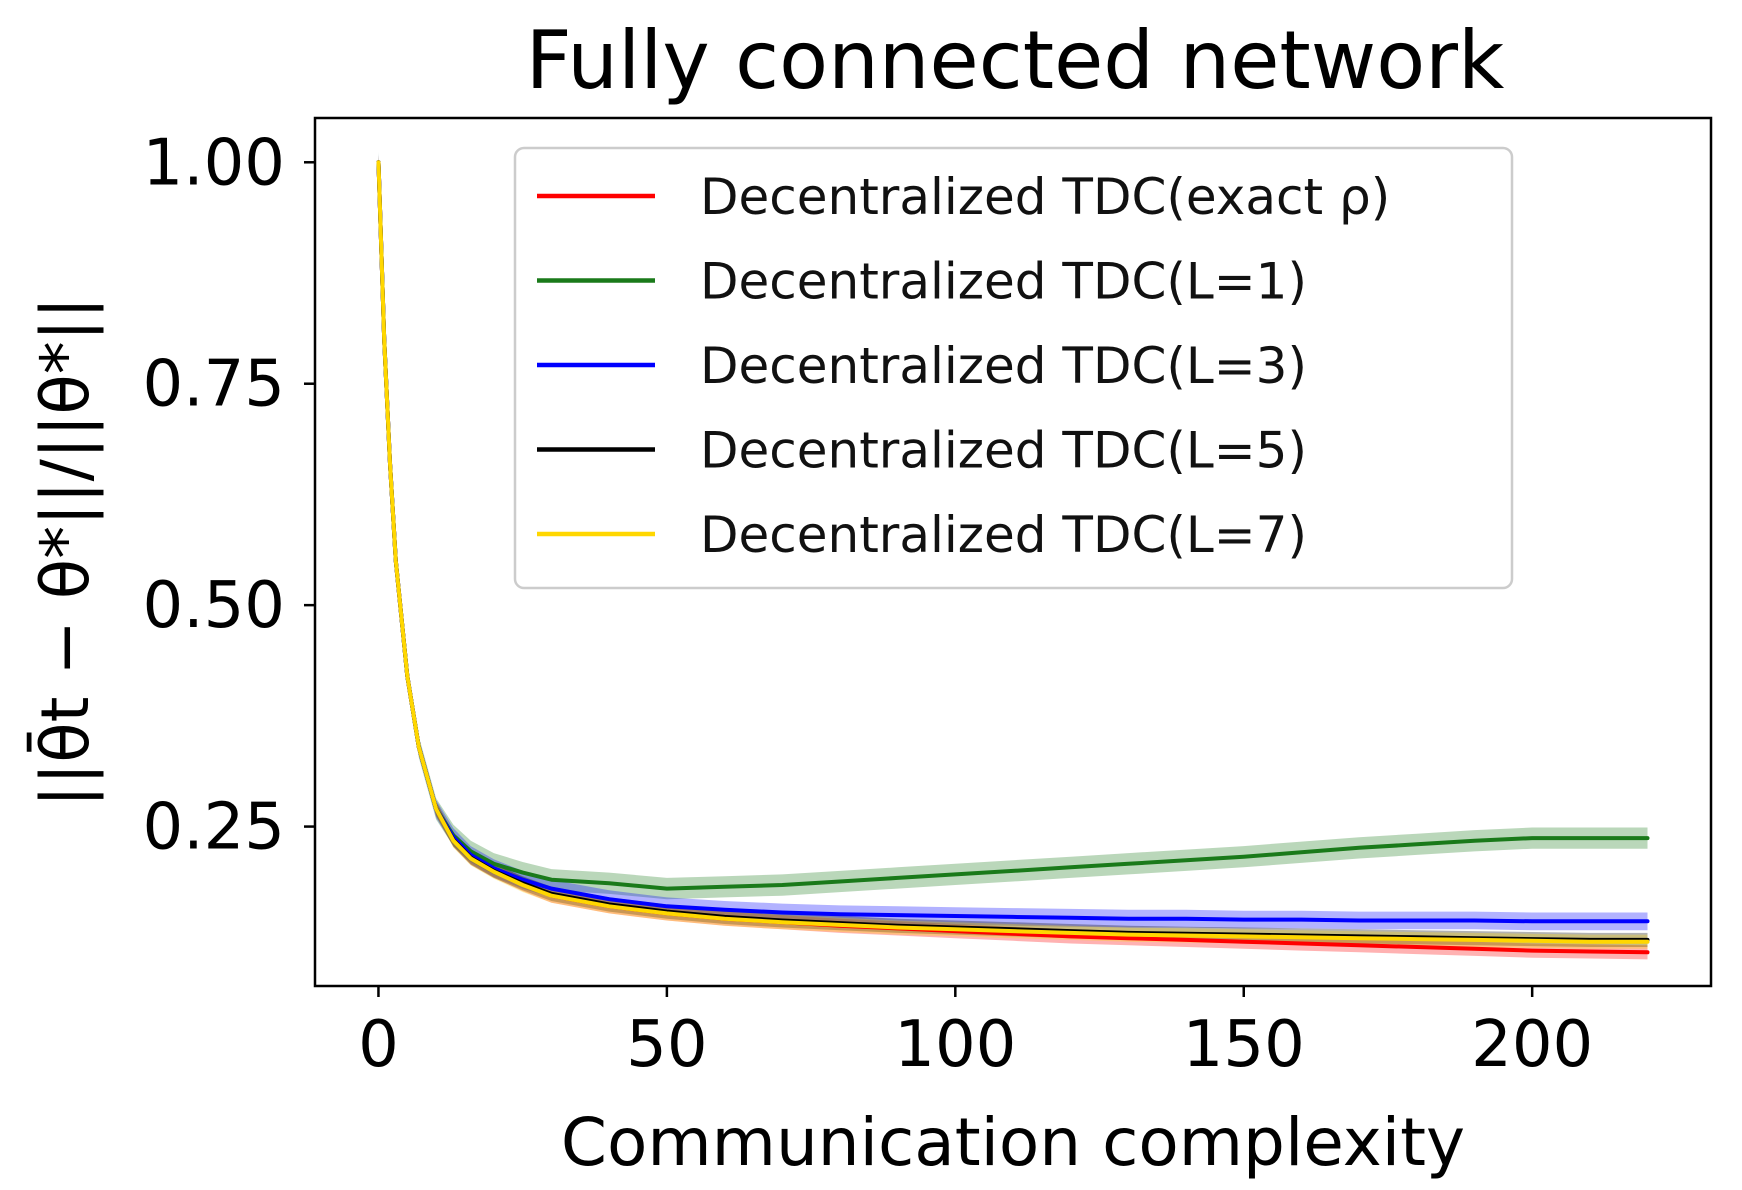 This screenshot has width=1742, height=1190. Describe the element at coordinates (1045, 197) in the screenshot. I see `legend-label-decentralized-tdc-exact: Decentralized TDC(exact ρ)` at that location.